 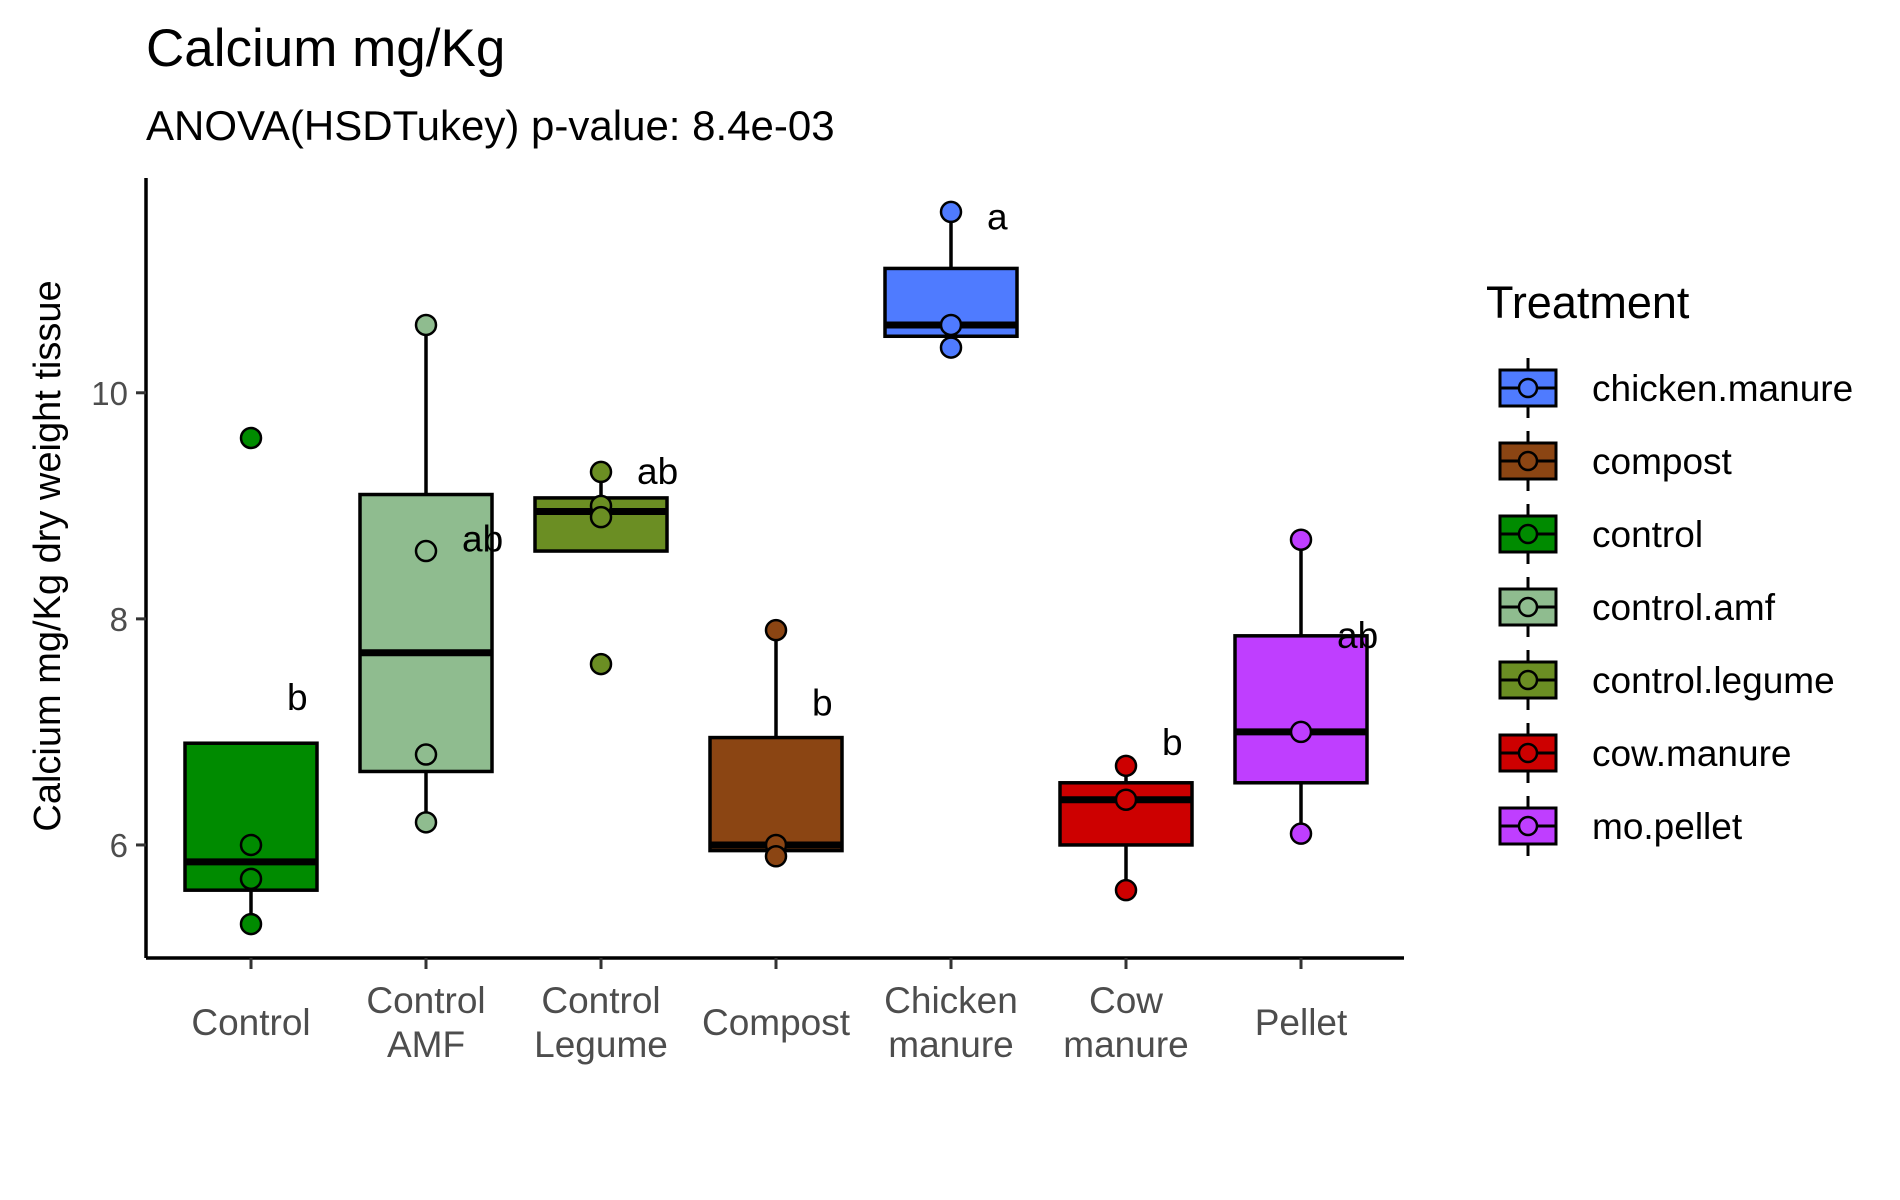 What do you see at coordinates (1647, 534) in the screenshot?
I see `legend-label: control` at bounding box center [1647, 534].